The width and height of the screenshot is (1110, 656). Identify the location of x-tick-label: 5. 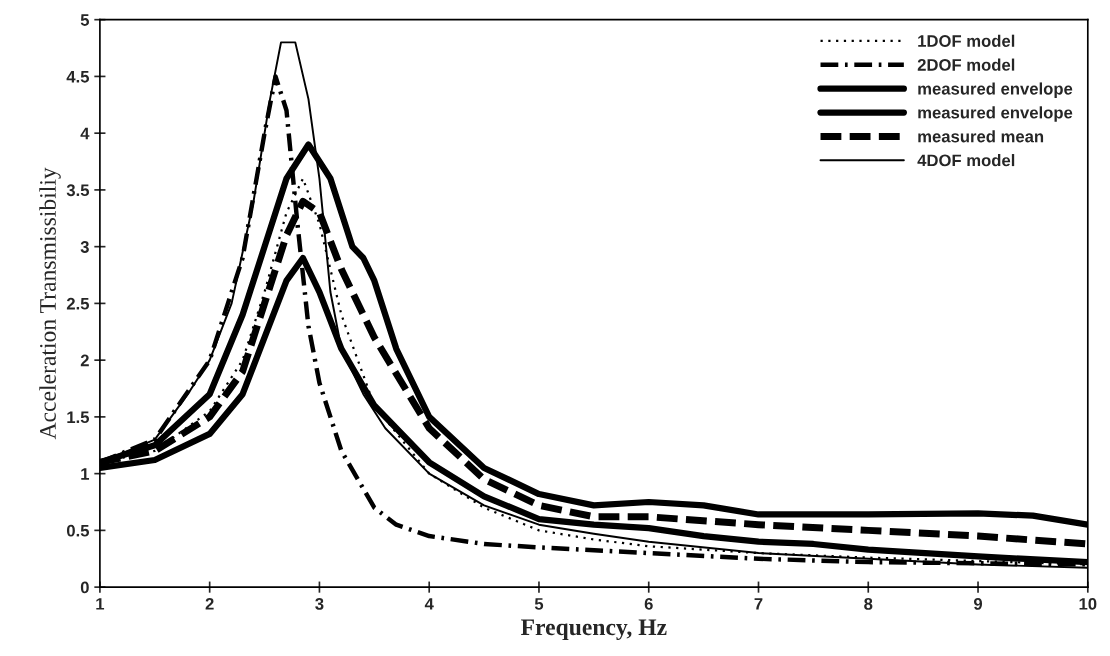
(539, 604).